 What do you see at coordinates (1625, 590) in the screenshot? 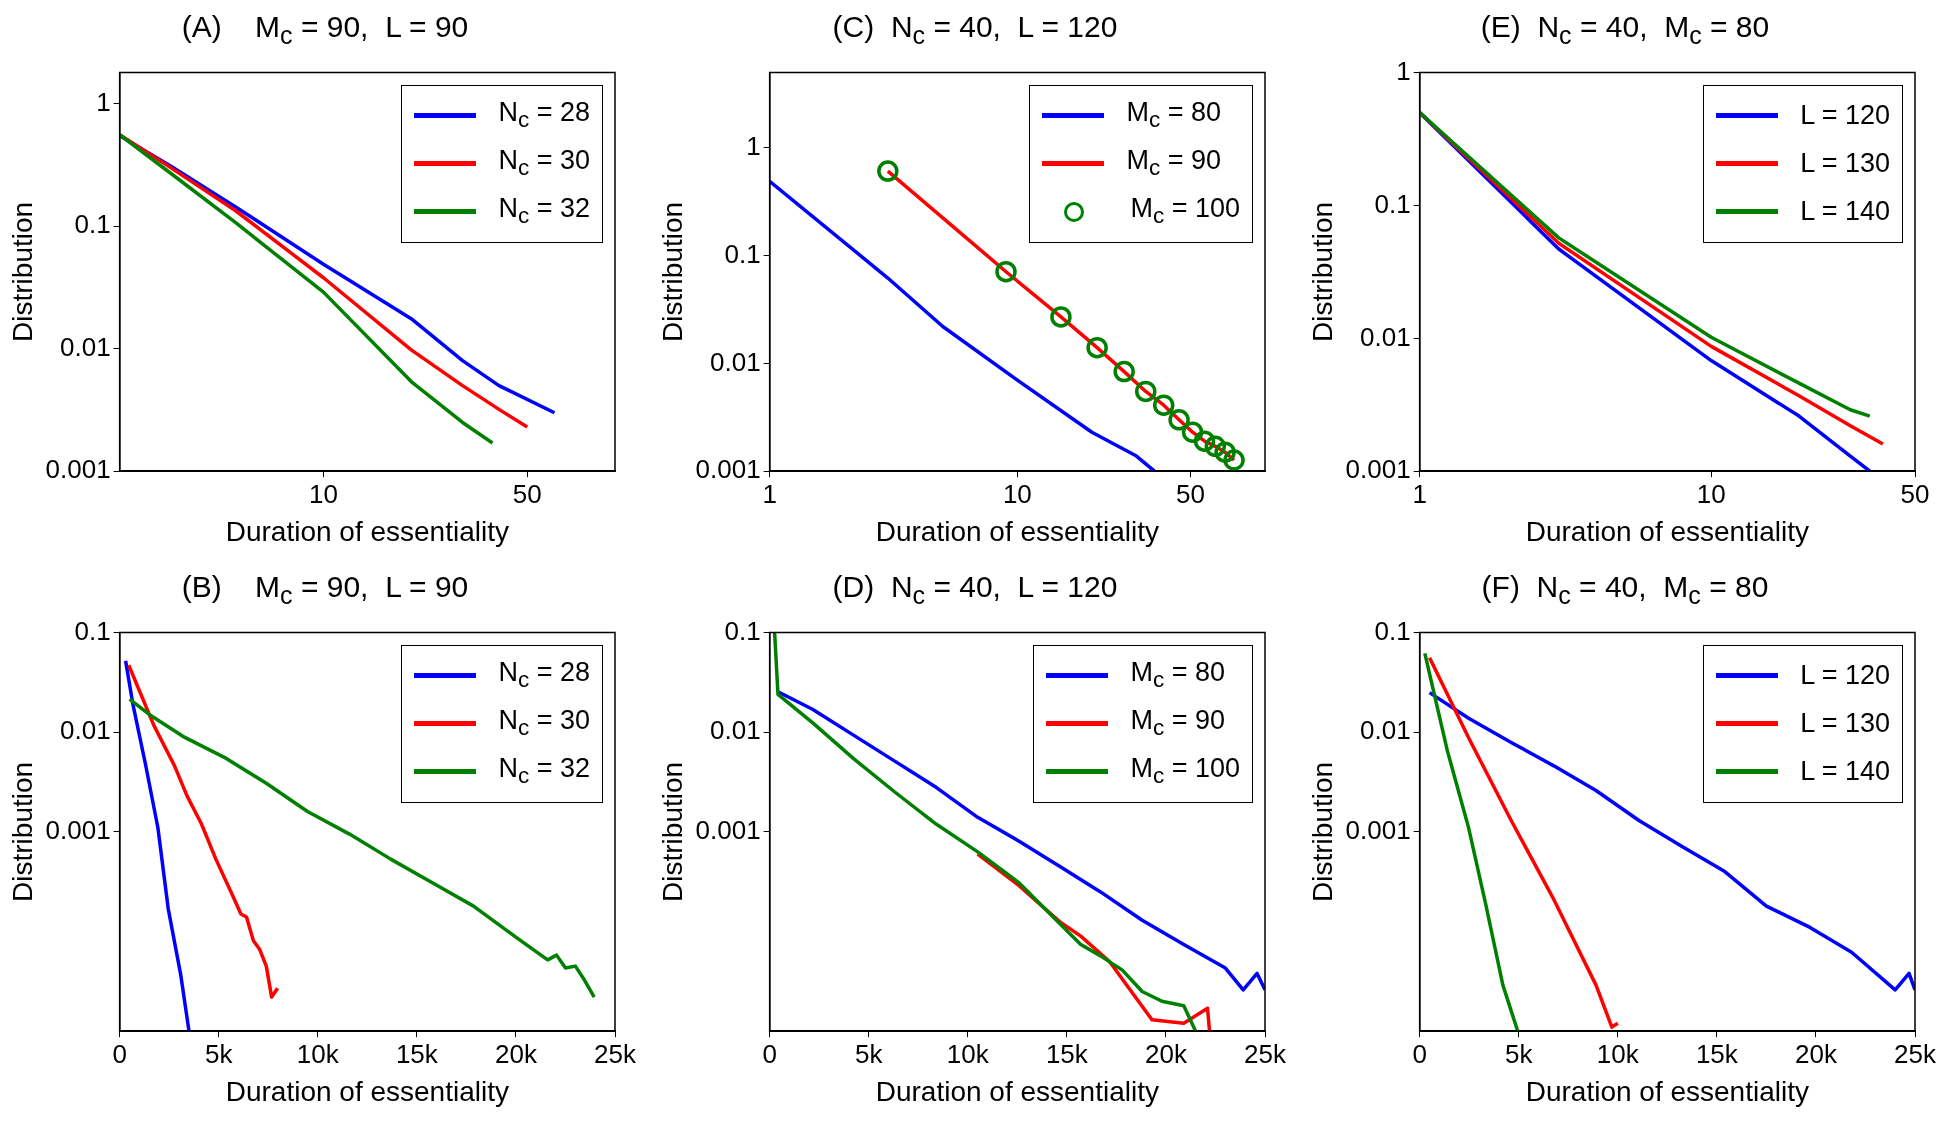
I see `chart-title: (F) N$_{c}$ = 40, M$_{c}$ = 80` at bounding box center [1625, 590].